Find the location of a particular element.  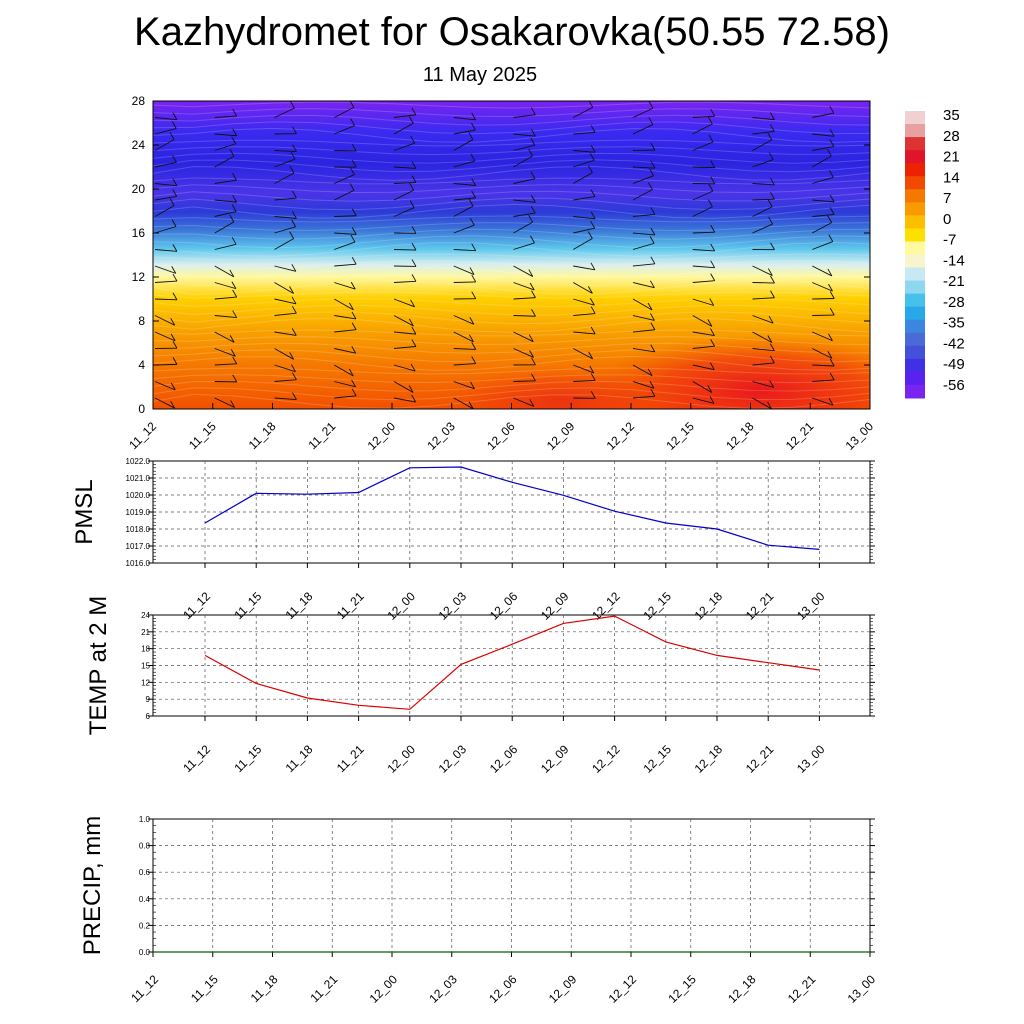

colorbar-label: 0 is located at coordinates (947, 219).